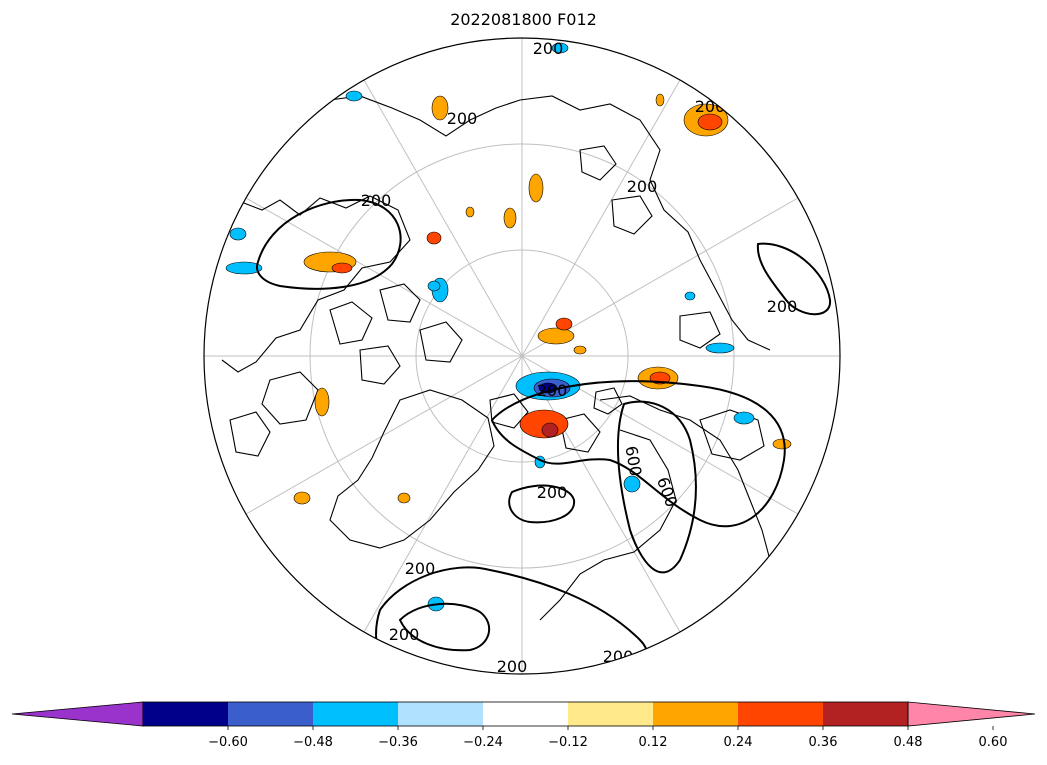  What do you see at coordinates (77, 714) in the screenshot?
I see `colorbar-extend-min` at bounding box center [77, 714].